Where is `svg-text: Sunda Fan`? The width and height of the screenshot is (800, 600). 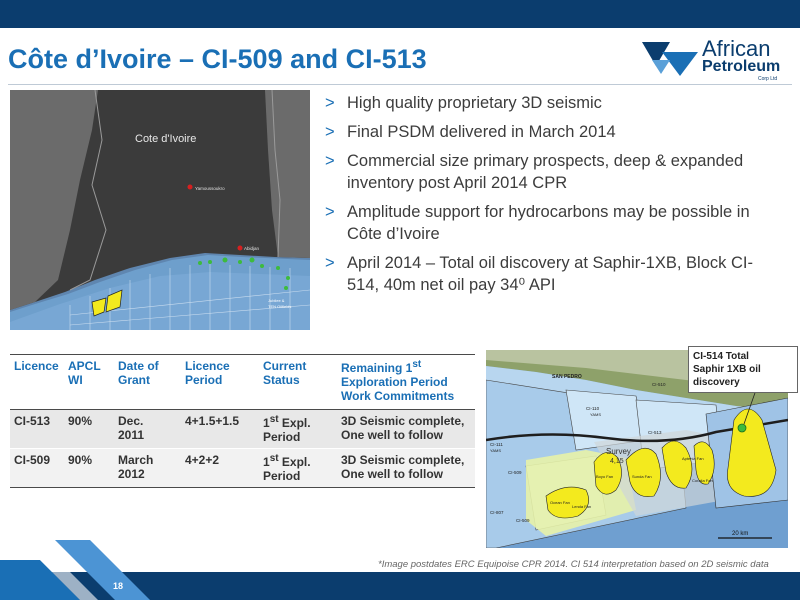
svg-text: Sunda Fan is located at coordinates (642, 476).